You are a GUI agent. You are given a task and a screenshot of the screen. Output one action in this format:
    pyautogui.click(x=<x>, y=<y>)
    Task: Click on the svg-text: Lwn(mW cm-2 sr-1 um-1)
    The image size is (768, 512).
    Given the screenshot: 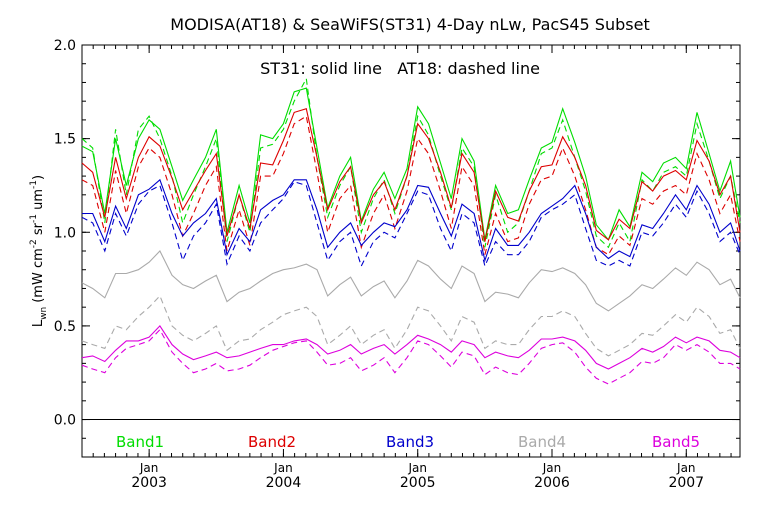 What is the action you would take?
    pyautogui.click(x=39, y=251)
    